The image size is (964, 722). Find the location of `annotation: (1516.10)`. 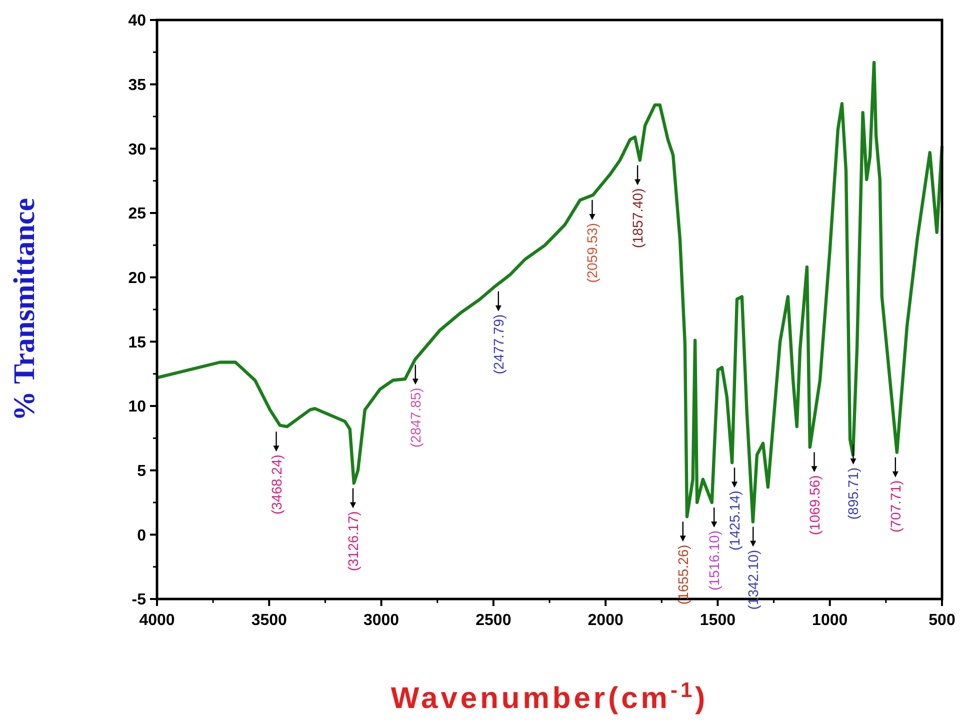

annotation: (1516.10) is located at coordinates (714, 560).